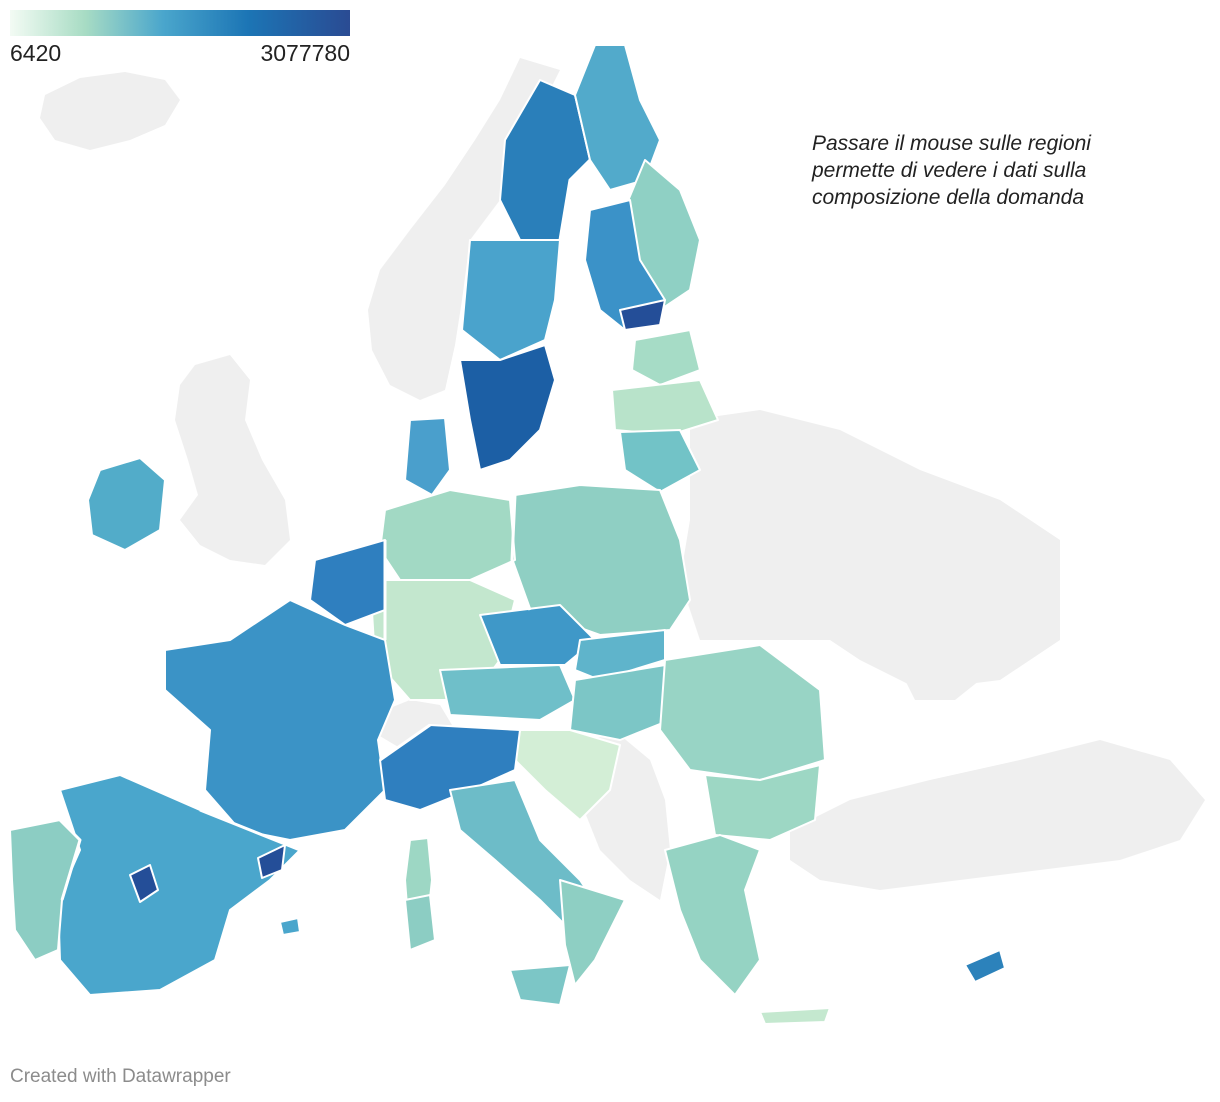 The width and height of the screenshot is (1220, 1102). Describe the element at coordinates (280, 720) in the screenshot. I see `region-france` at that location.